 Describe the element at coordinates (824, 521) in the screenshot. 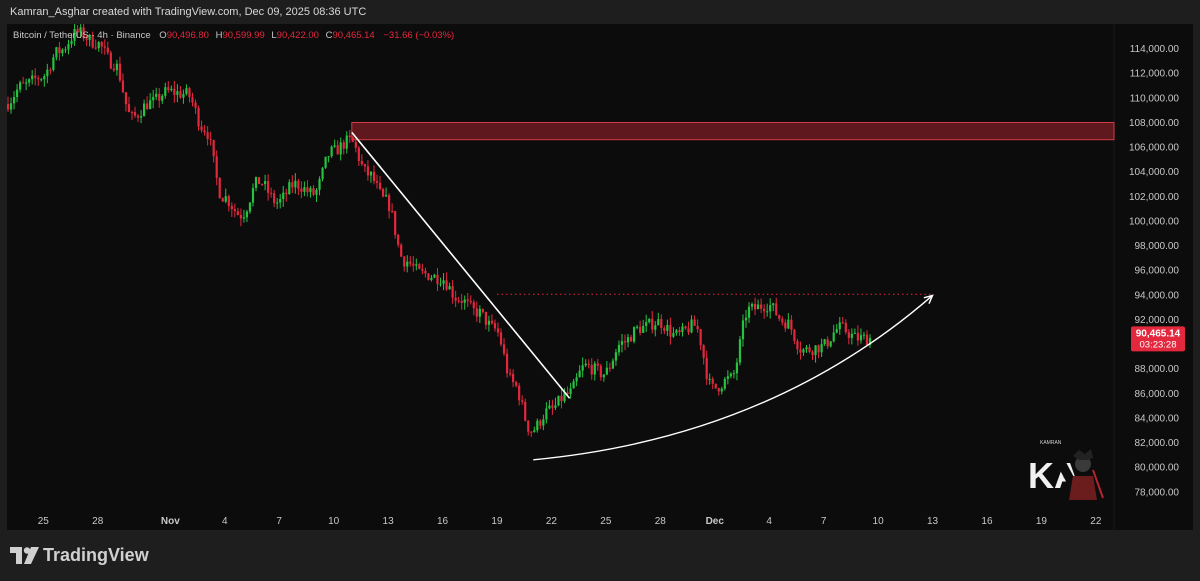

I see `time-tick-label: 7` at that location.